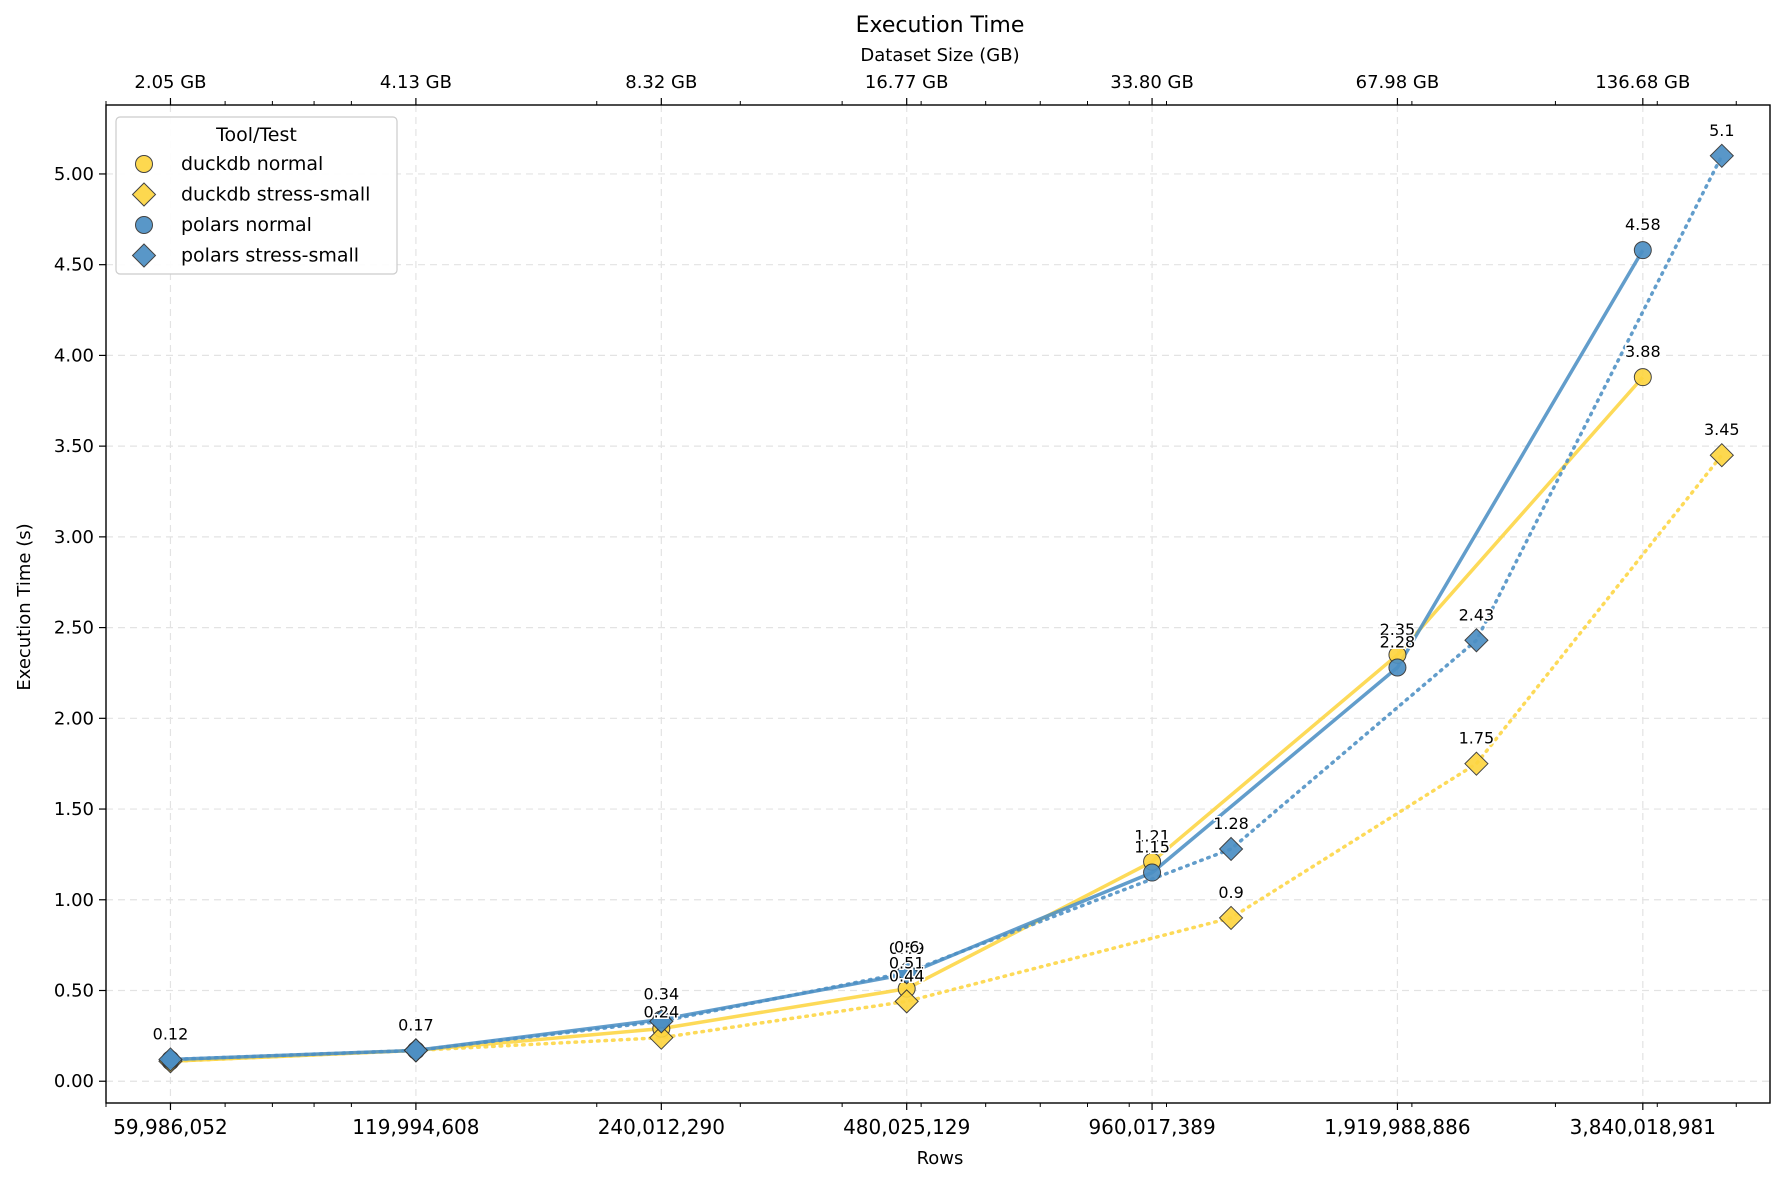 This screenshot has height=1183, width=1783. I want to click on data-label: 0.6, so click(906, 946).